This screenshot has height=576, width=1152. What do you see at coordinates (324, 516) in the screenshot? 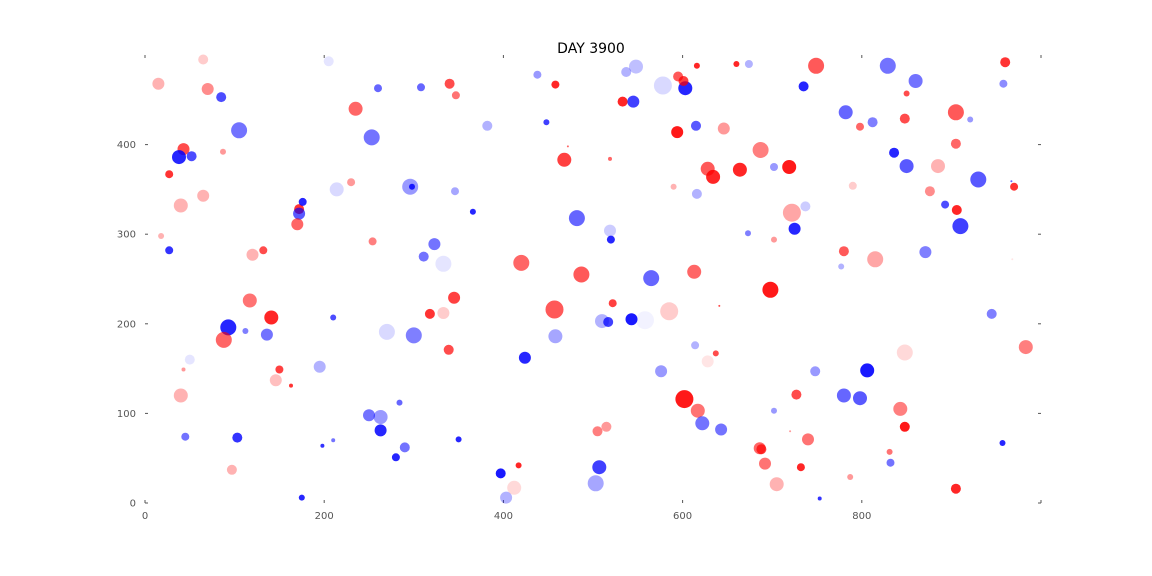
I see `x-tick-label: 200` at bounding box center [324, 516].